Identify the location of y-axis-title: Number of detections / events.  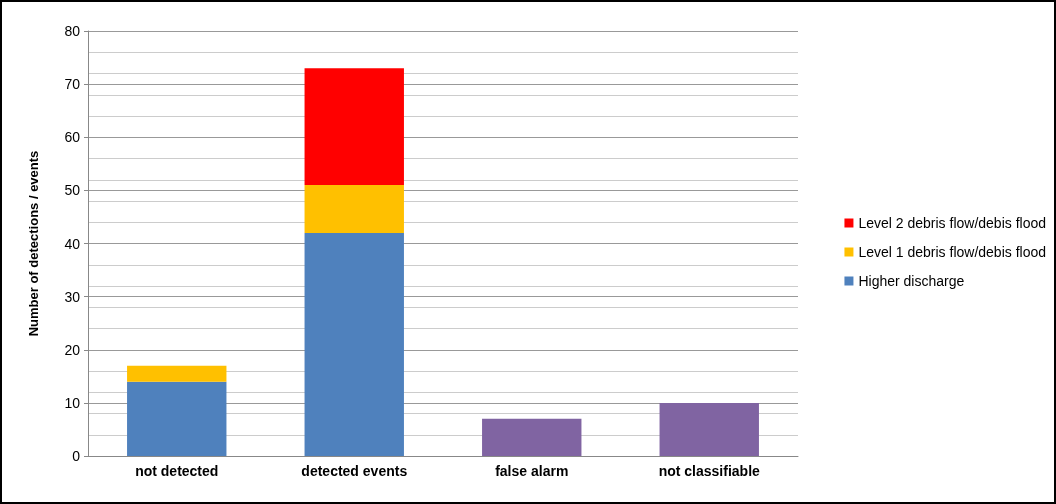
(33, 243).